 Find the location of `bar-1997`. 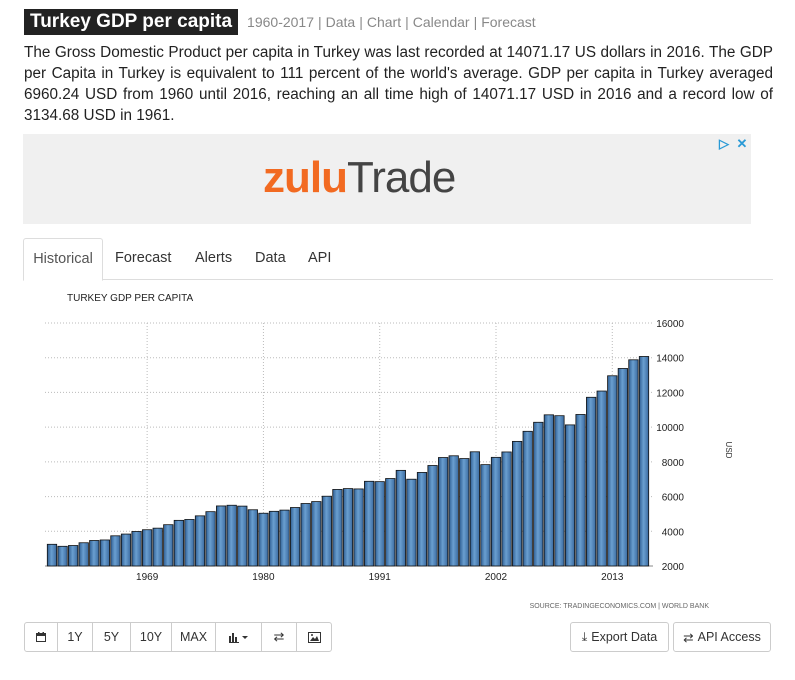

bar-1997 is located at coordinates (443, 512).